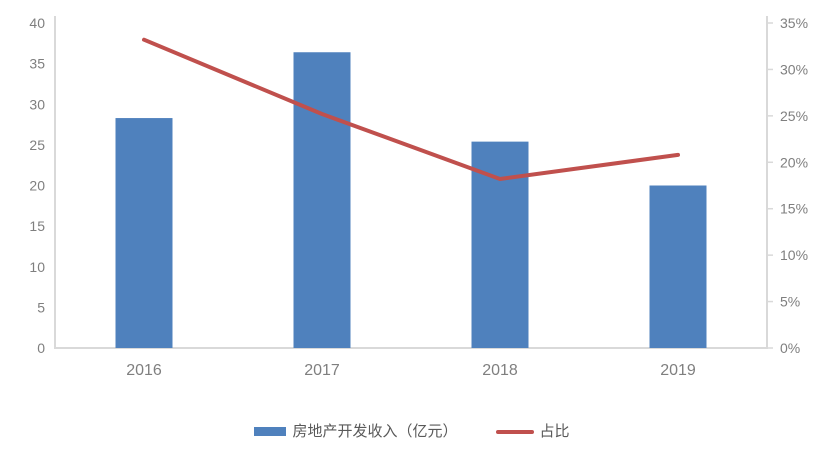 The width and height of the screenshot is (824, 460). I want to click on right-axis-tick-label: 15%, so click(794, 209).